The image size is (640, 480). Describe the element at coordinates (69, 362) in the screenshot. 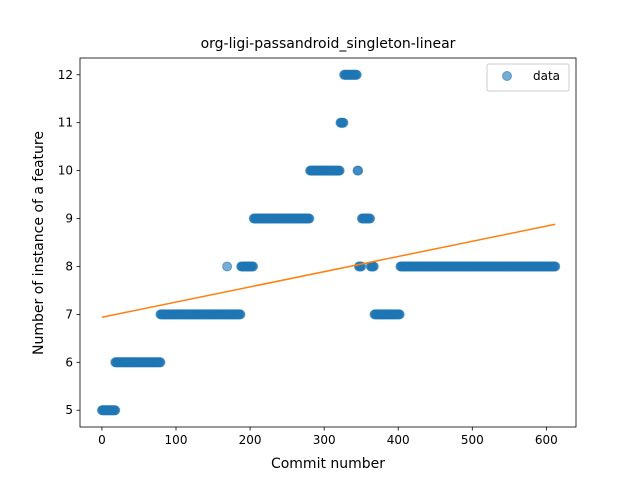

I see `y-tick-label: 6` at that location.